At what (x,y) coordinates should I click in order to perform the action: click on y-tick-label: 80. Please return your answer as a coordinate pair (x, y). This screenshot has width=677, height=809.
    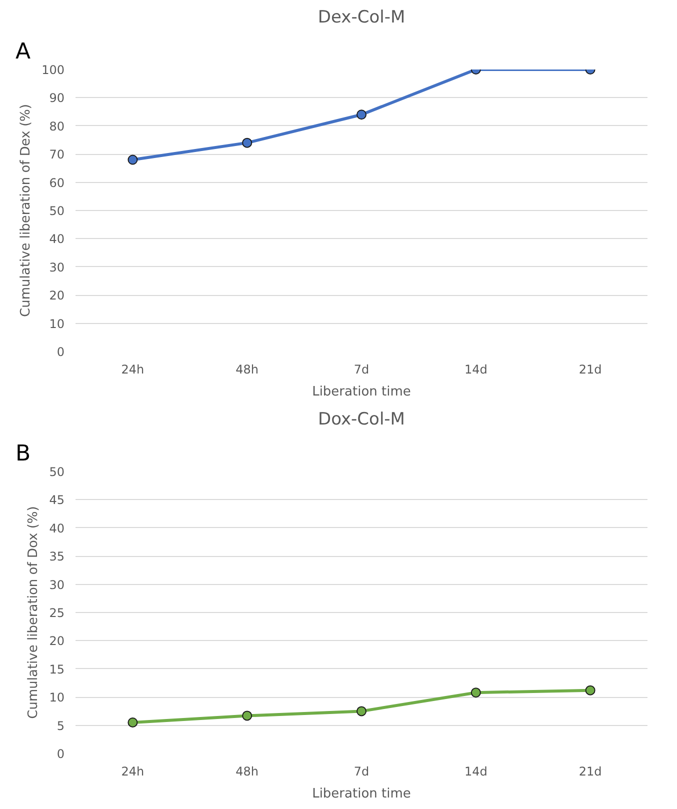
    Looking at the image, I should click on (57, 126).